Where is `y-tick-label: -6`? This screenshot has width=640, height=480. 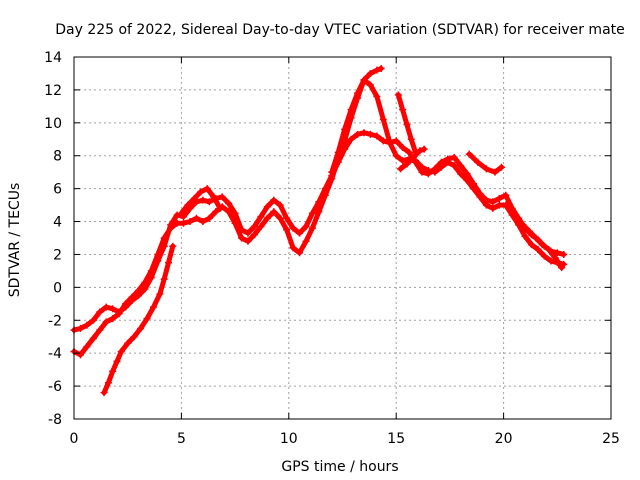
y-tick-label: -6 is located at coordinates (55, 387).